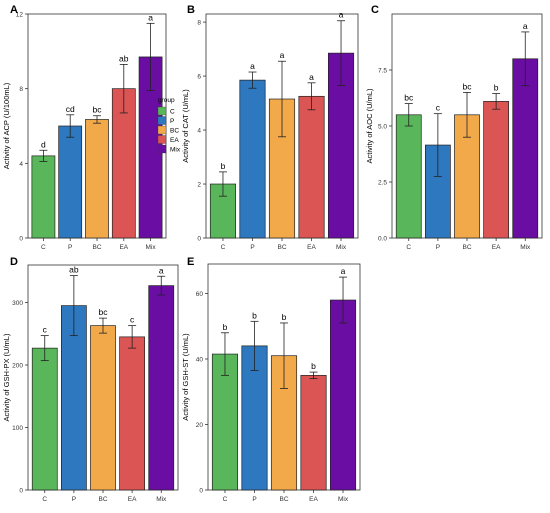 The image size is (550, 513). What do you see at coordinates (17, 428) in the screenshot?
I see `y-tick-label: 100` at bounding box center [17, 428].